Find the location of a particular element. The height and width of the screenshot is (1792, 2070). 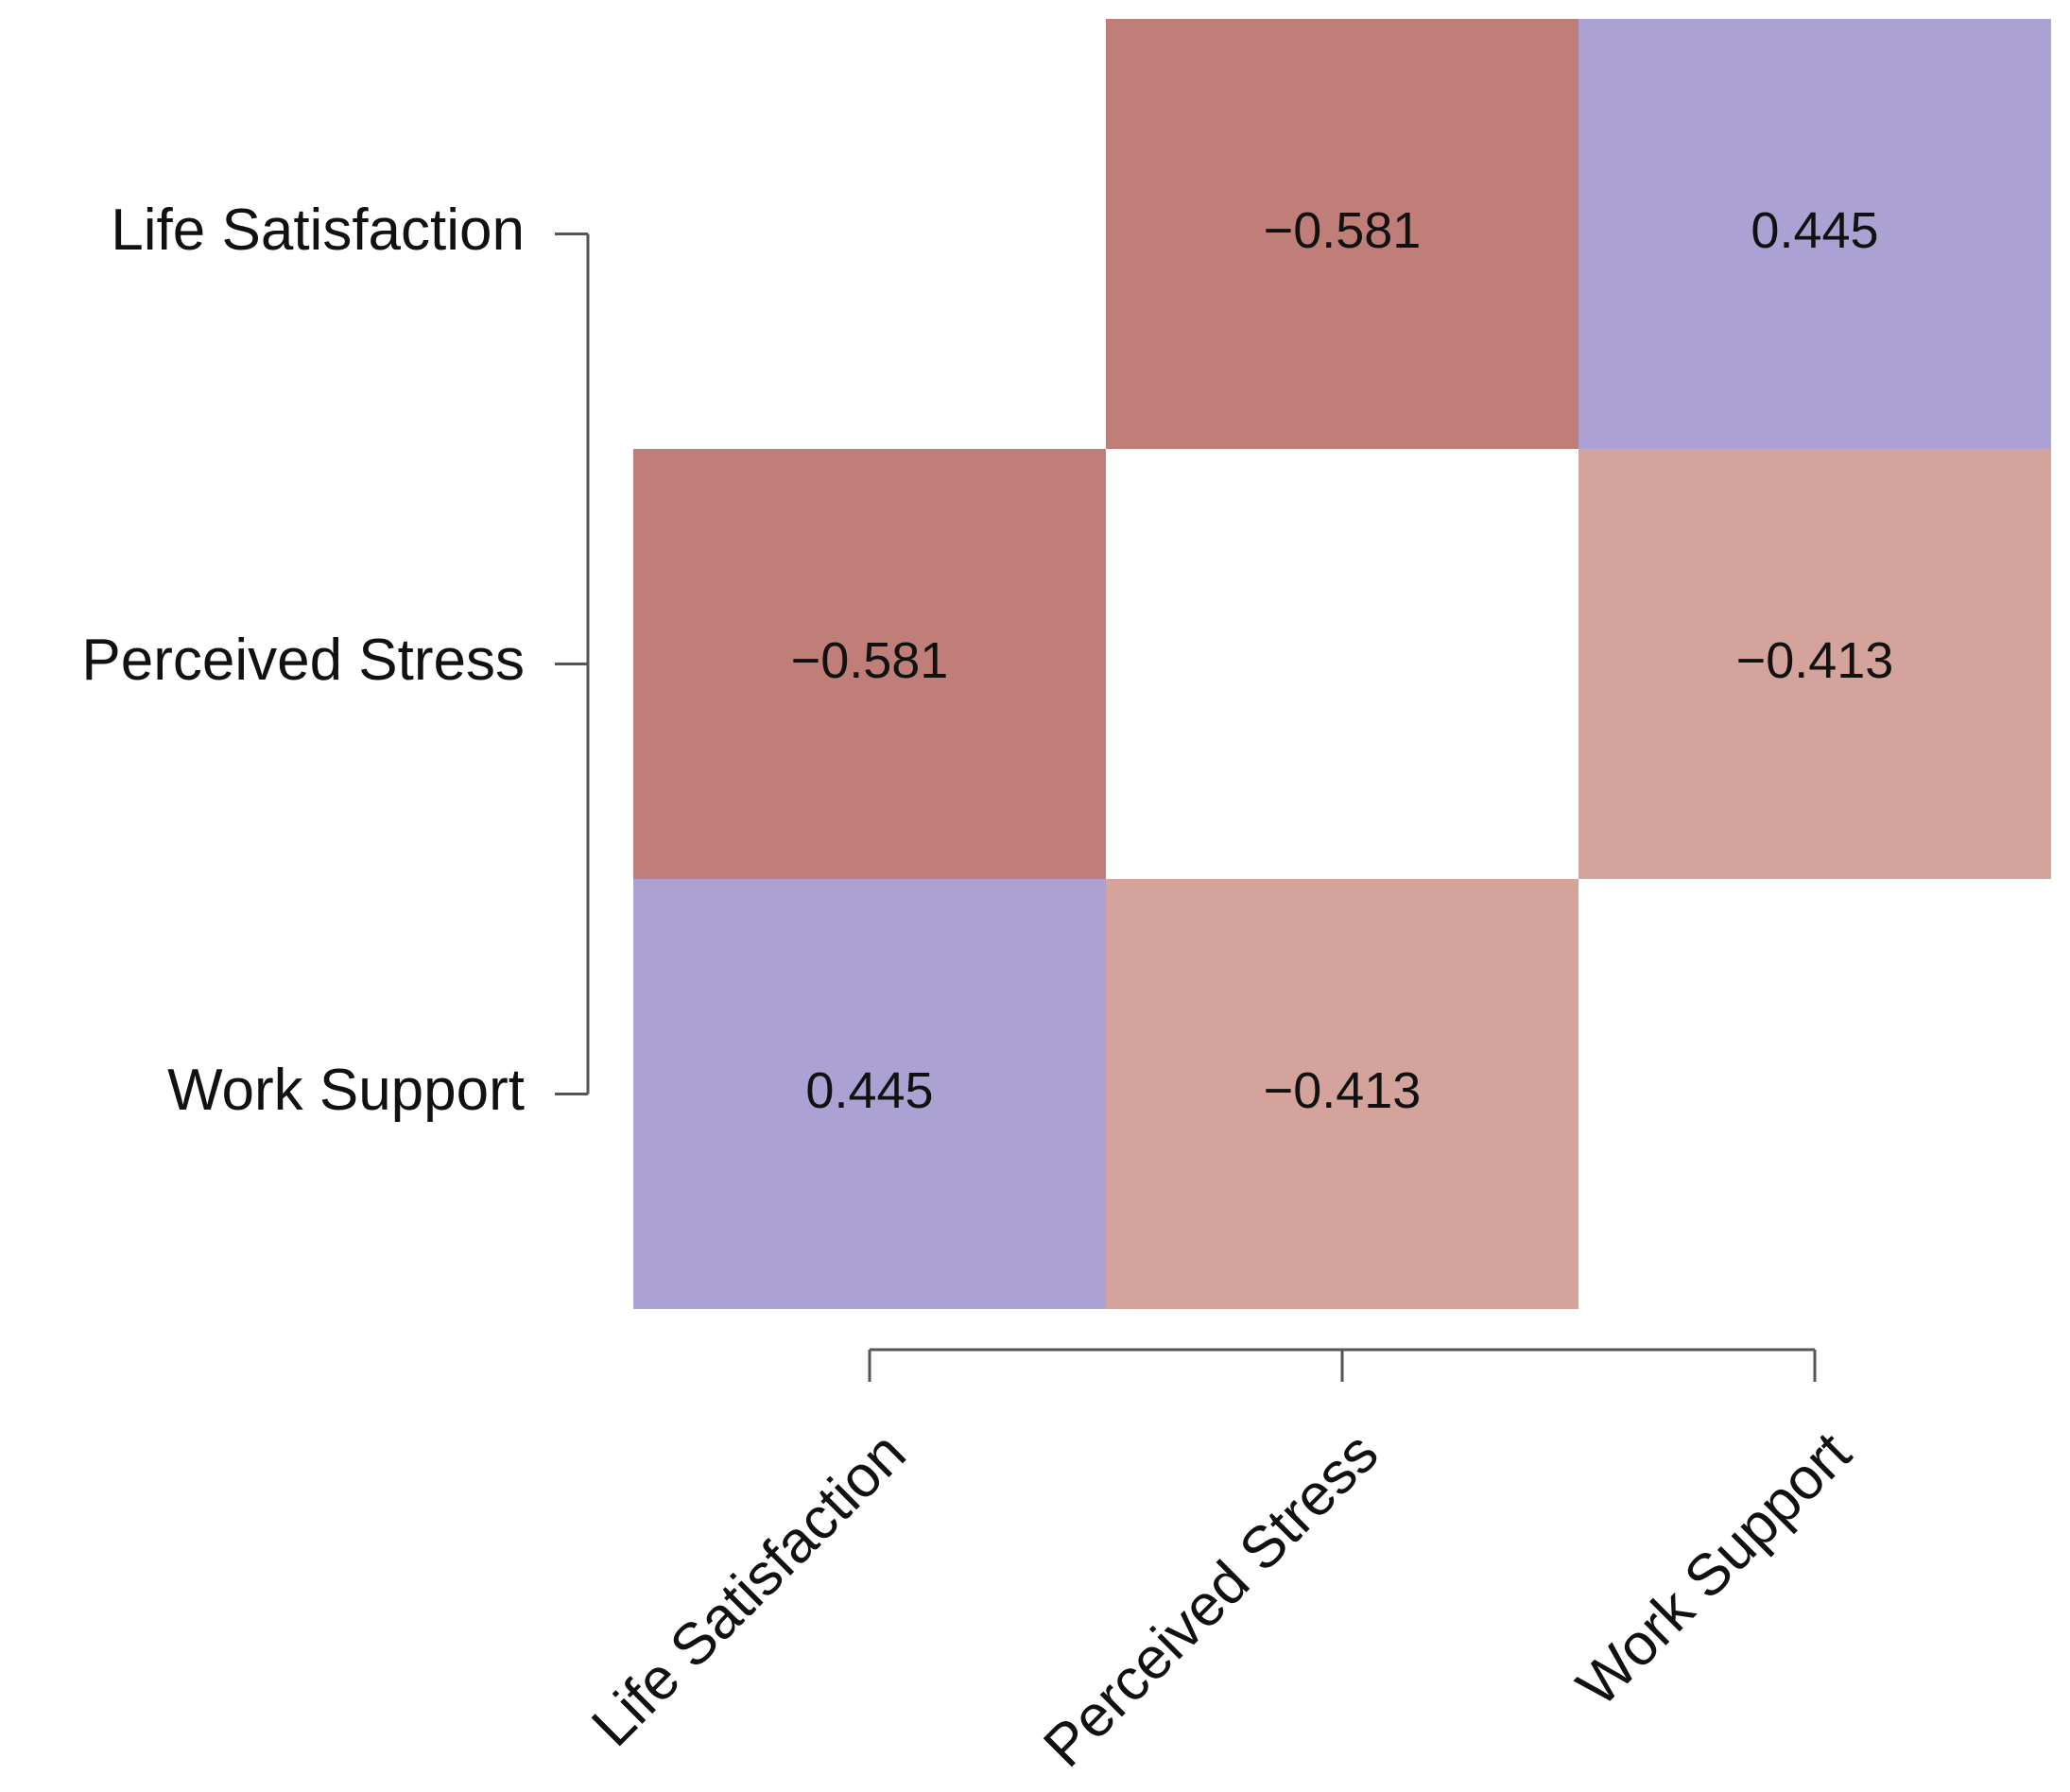

x-tick-label: Work Support is located at coordinates (1714, 1570).